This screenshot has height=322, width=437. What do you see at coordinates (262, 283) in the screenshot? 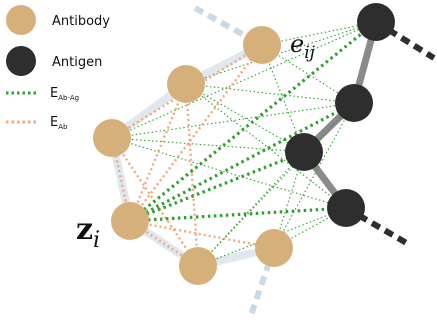
I see `antibody-stub-bottom` at bounding box center [262, 283].